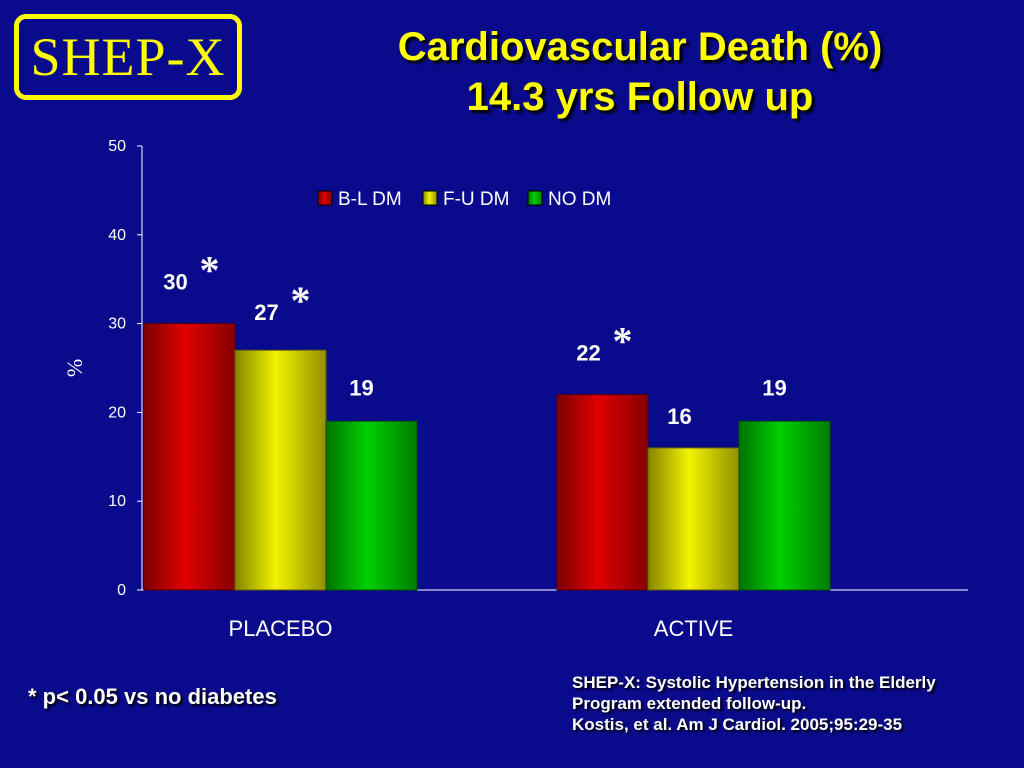 This screenshot has width=1024, height=768. Describe the element at coordinates (579, 199) in the screenshot. I see `legend-label: NO DM` at that location.